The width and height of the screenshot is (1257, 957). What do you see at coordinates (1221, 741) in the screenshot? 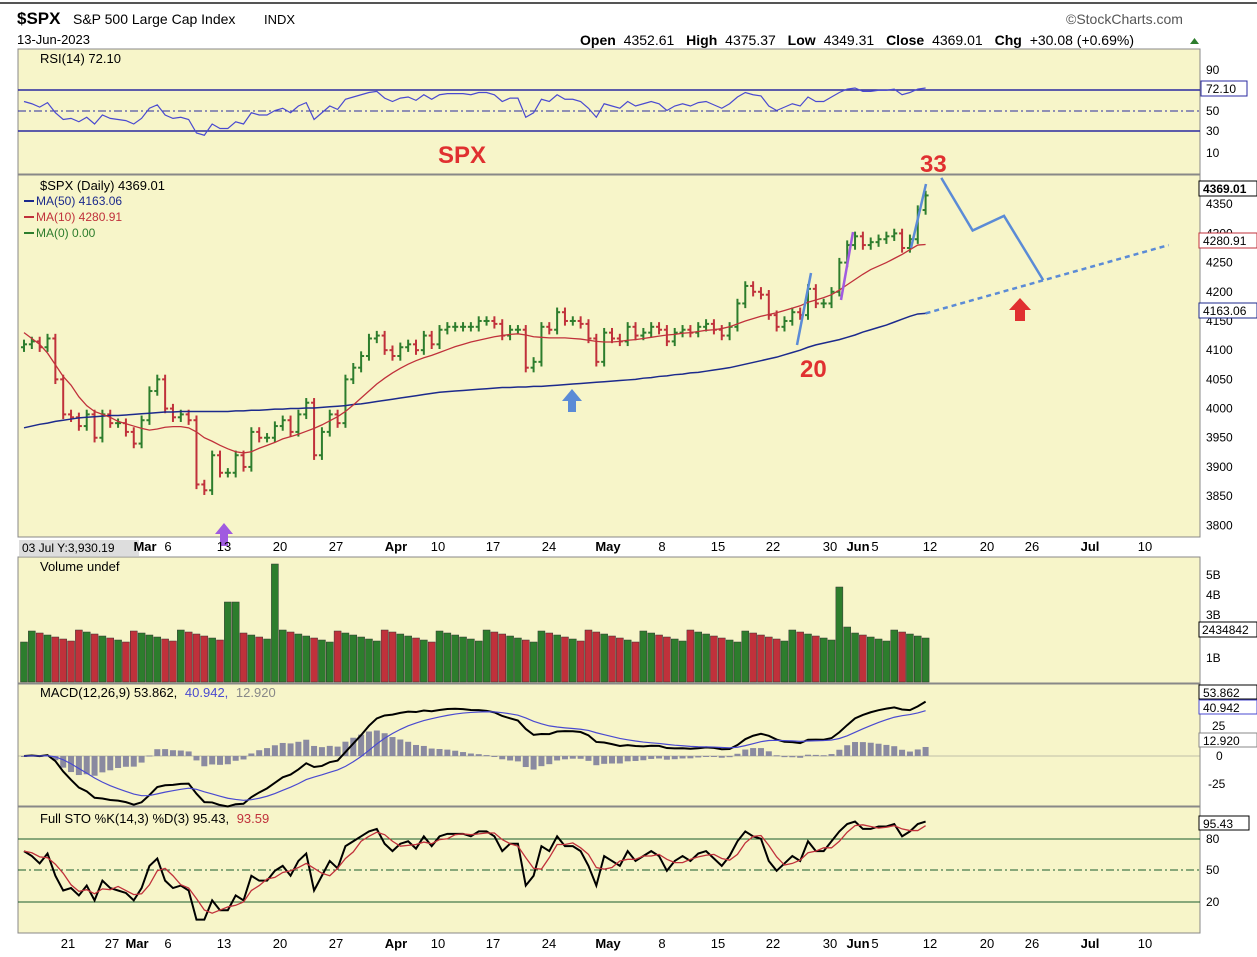
I see `hist-tag: 12.920` at bounding box center [1221, 741].